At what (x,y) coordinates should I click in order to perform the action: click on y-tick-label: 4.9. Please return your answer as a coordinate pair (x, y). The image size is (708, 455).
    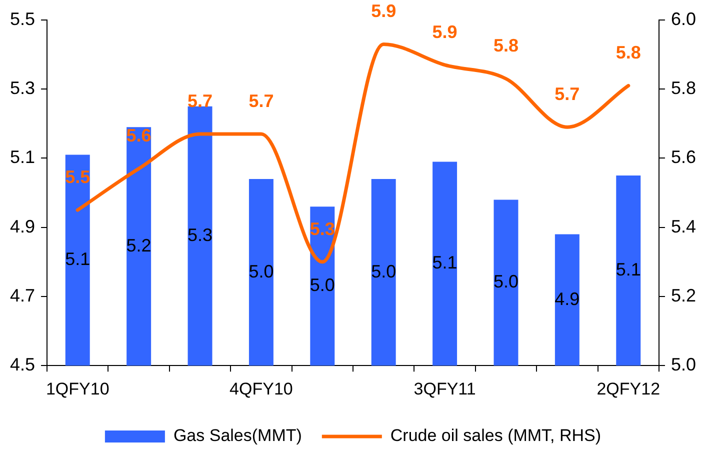
    Looking at the image, I should click on (23, 226).